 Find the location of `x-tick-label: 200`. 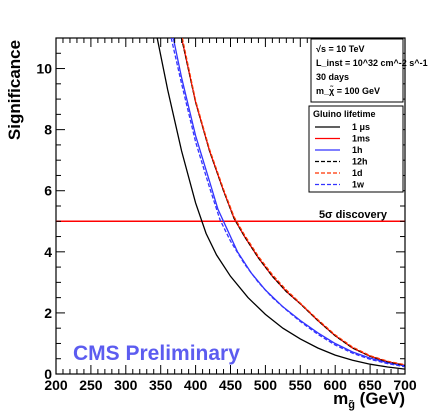

x-tick-label: 200 is located at coordinates (56, 385).